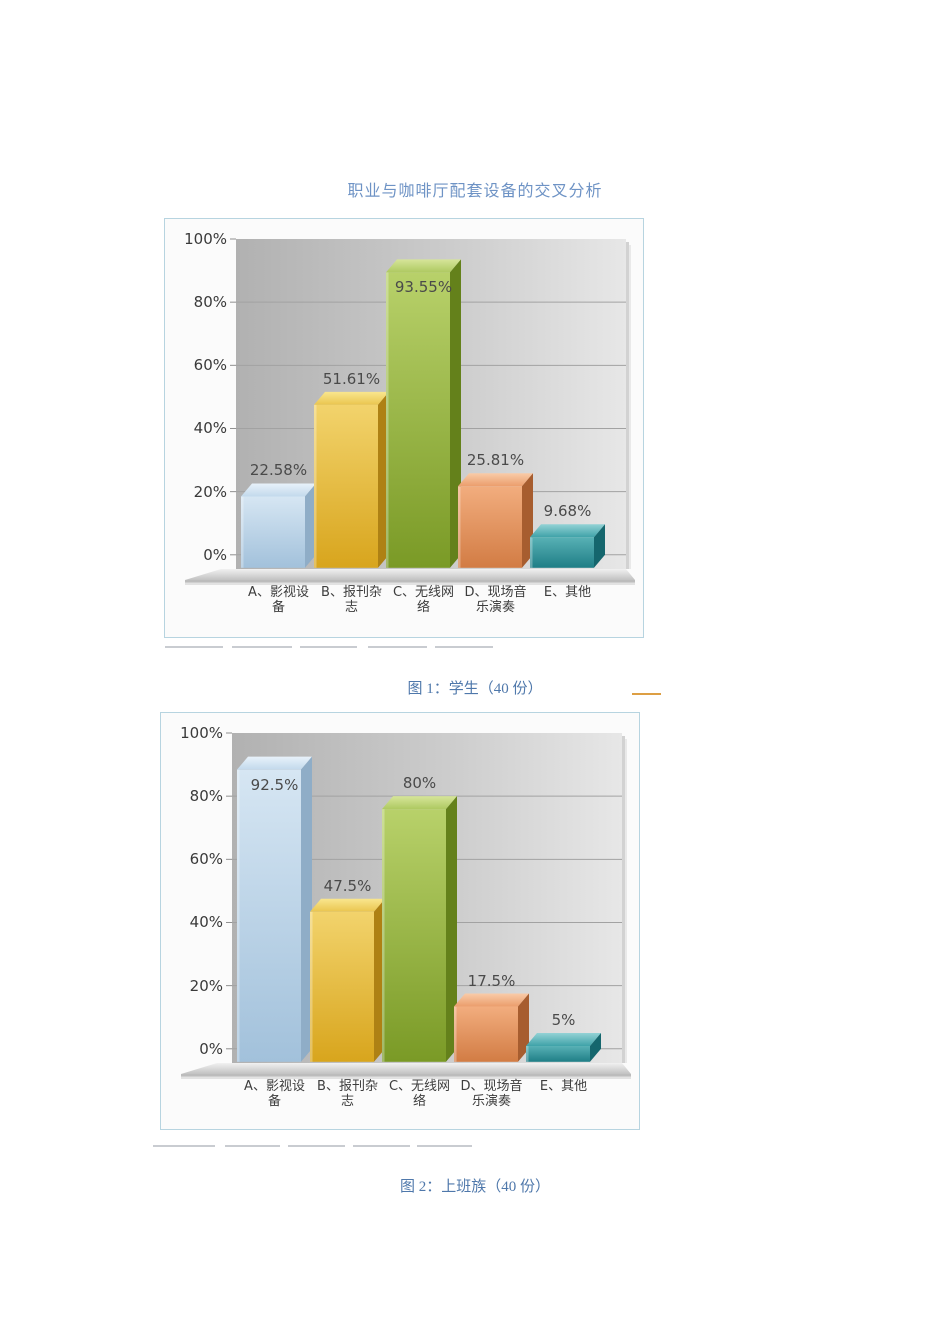 Image resolution: width=950 pixels, height=1344 pixels. I want to click on bar-chart-students, so click(410, 411).